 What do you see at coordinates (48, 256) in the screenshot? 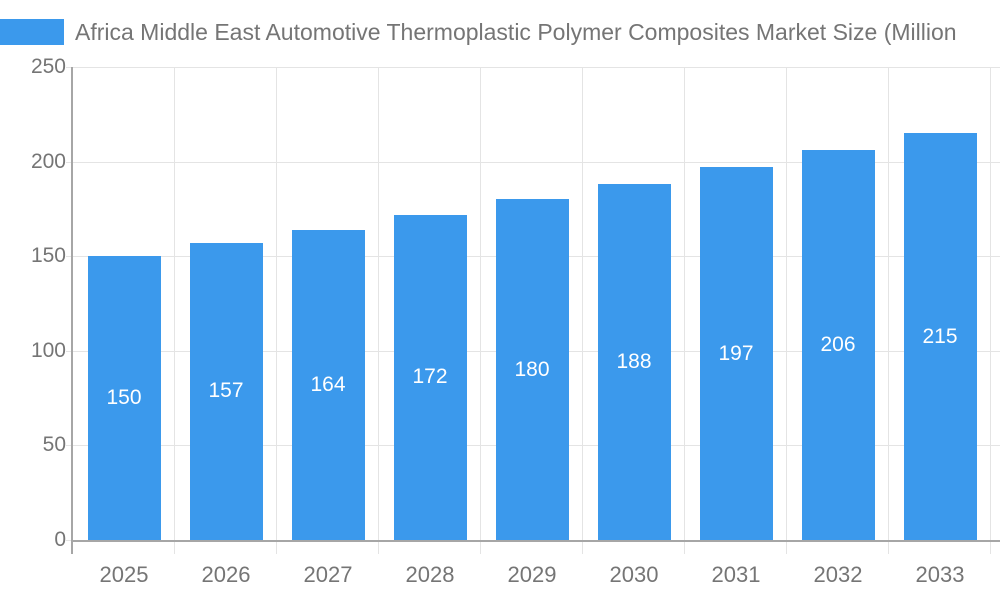
I see `y-tick-label: 150` at bounding box center [48, 256].